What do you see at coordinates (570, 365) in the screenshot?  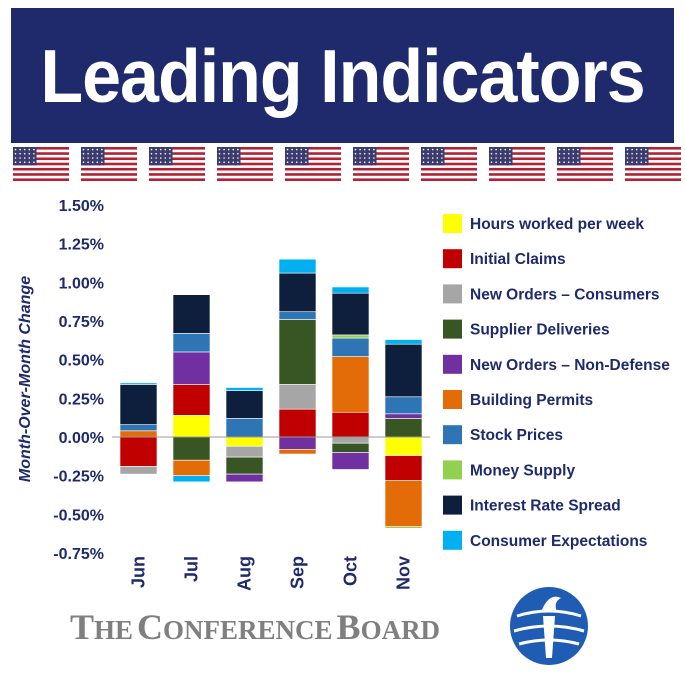 I see `legend-label: New Orders – Non-Defense` at bounding box center [570, 365].